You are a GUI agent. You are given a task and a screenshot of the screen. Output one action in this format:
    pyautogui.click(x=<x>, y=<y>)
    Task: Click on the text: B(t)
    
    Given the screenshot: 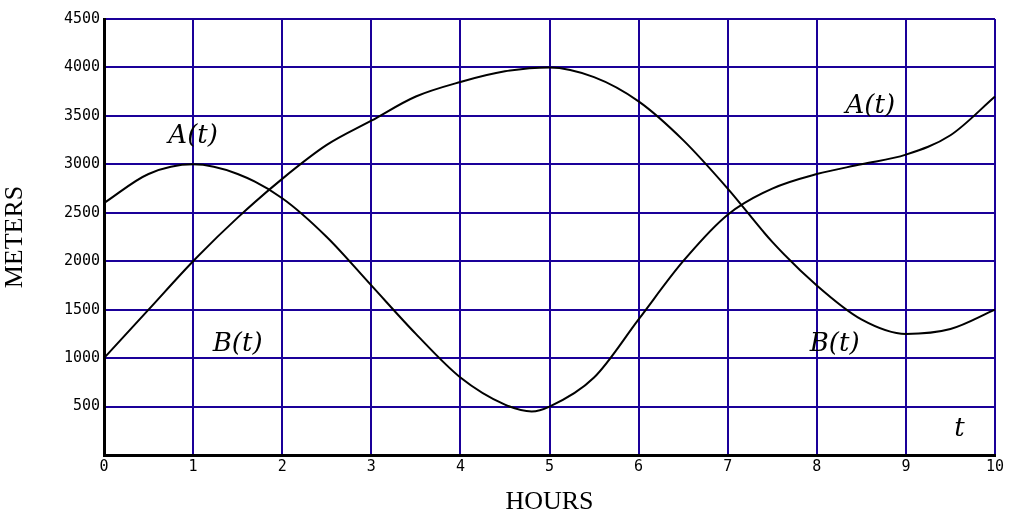 What is the action you would take?
    pyautogui.click(x=237, y=341)
    